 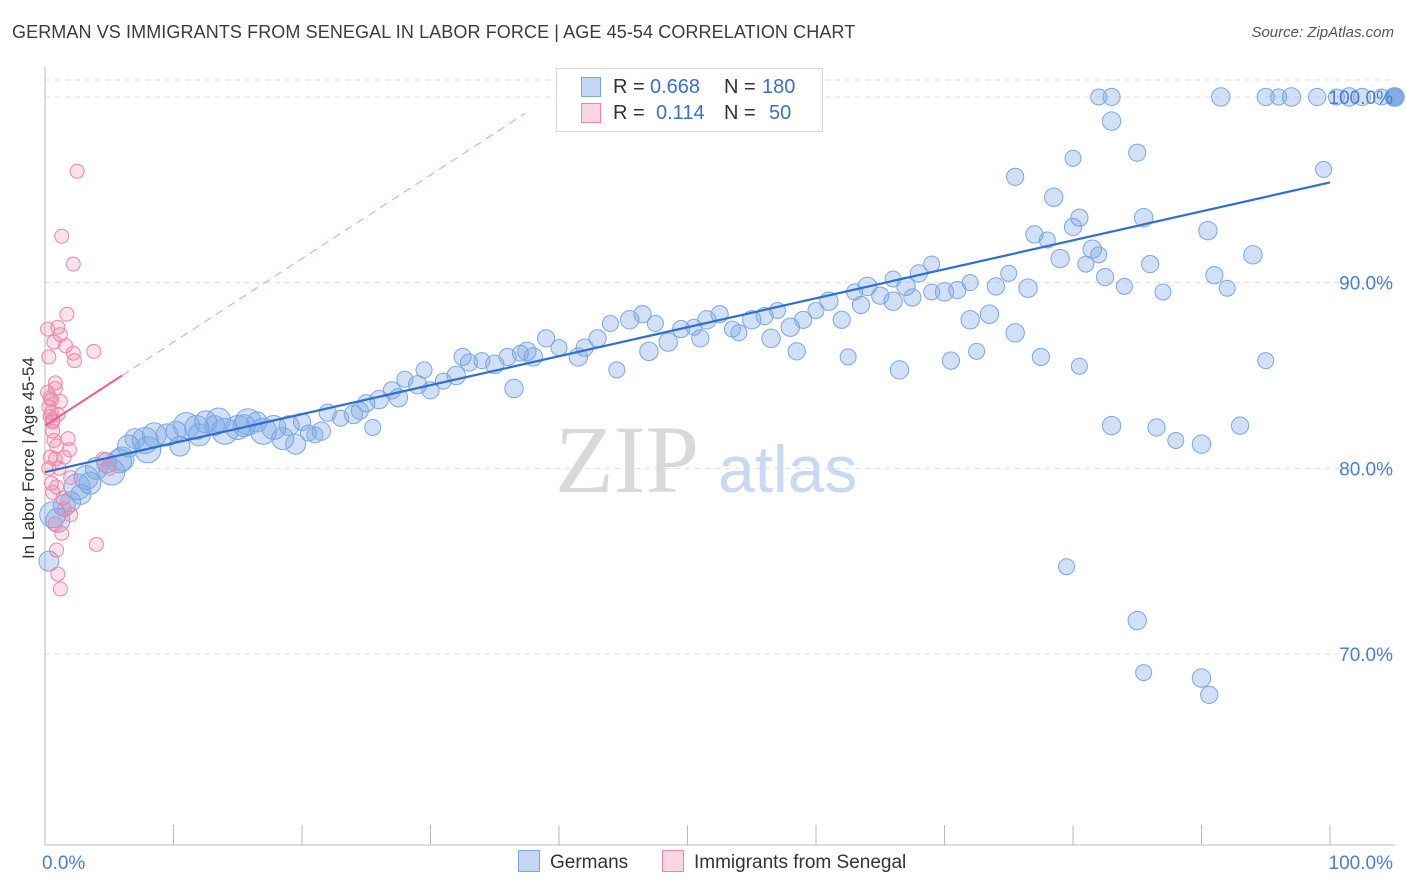 I want to click on watermark-zip: ZIP, so click(x=627, y=459).